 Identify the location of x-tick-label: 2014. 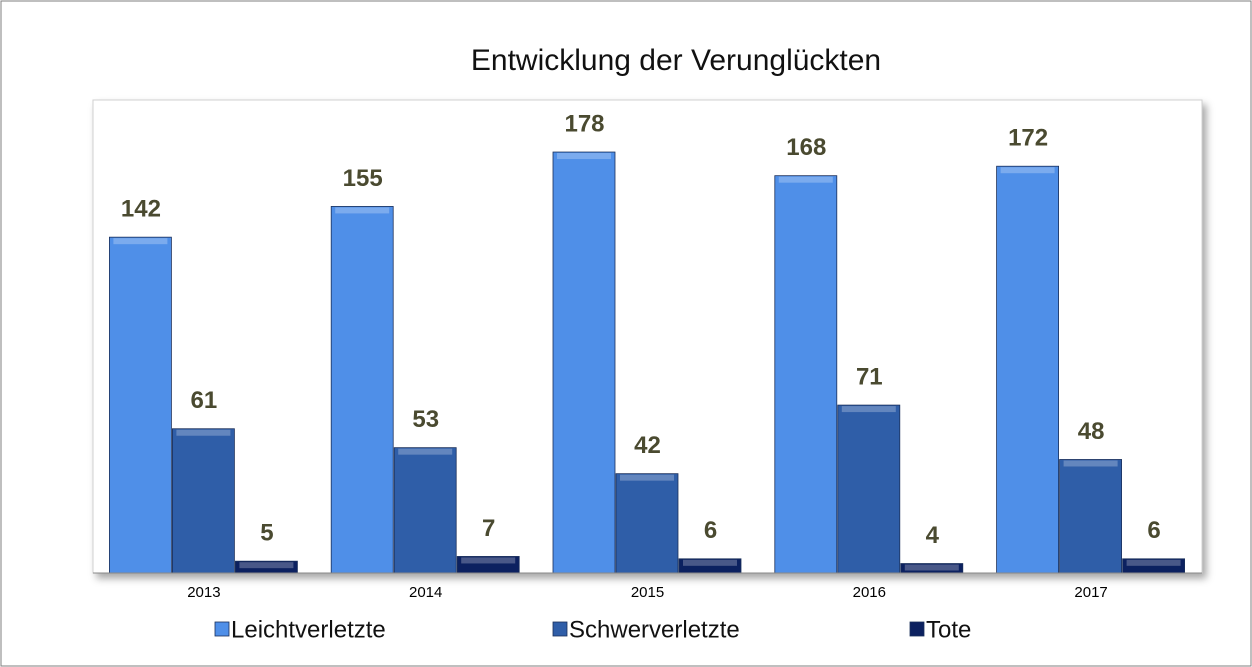
(425, 592).